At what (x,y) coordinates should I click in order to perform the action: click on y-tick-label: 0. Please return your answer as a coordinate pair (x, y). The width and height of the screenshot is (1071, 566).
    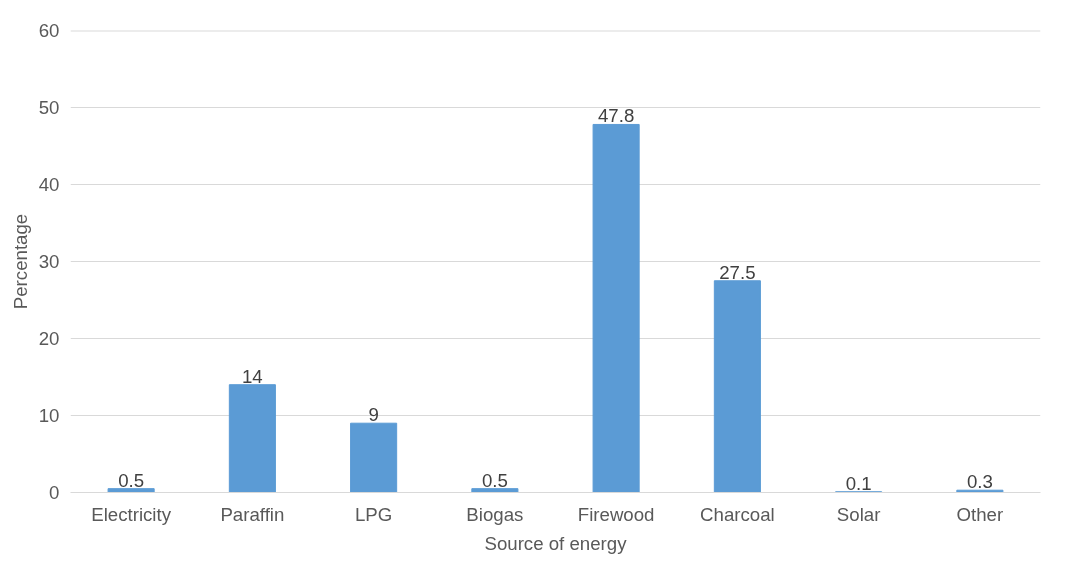
    Looking at the image, I should click on (54, 492).